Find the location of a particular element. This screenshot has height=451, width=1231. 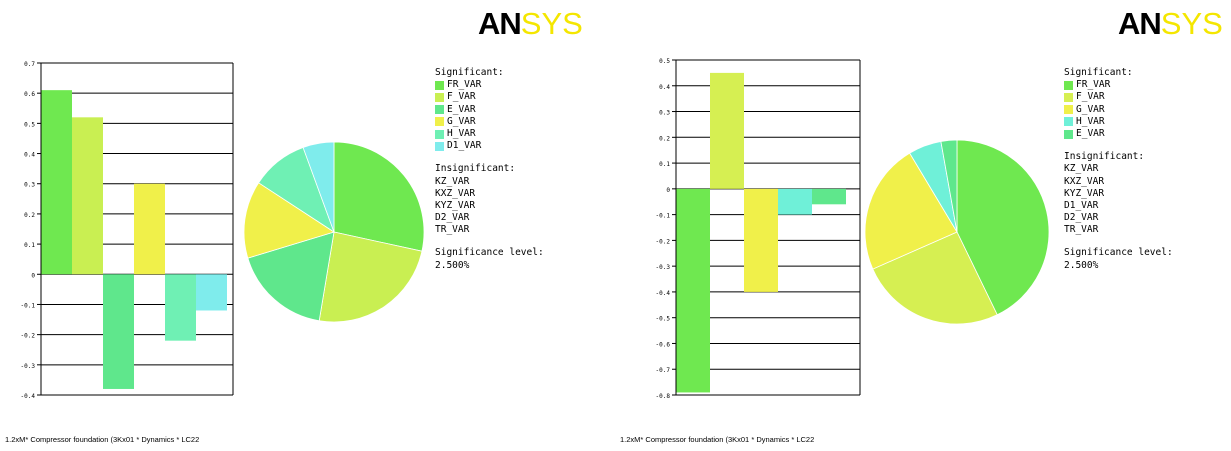

bar-f-var is located at coordinates (87, 196).